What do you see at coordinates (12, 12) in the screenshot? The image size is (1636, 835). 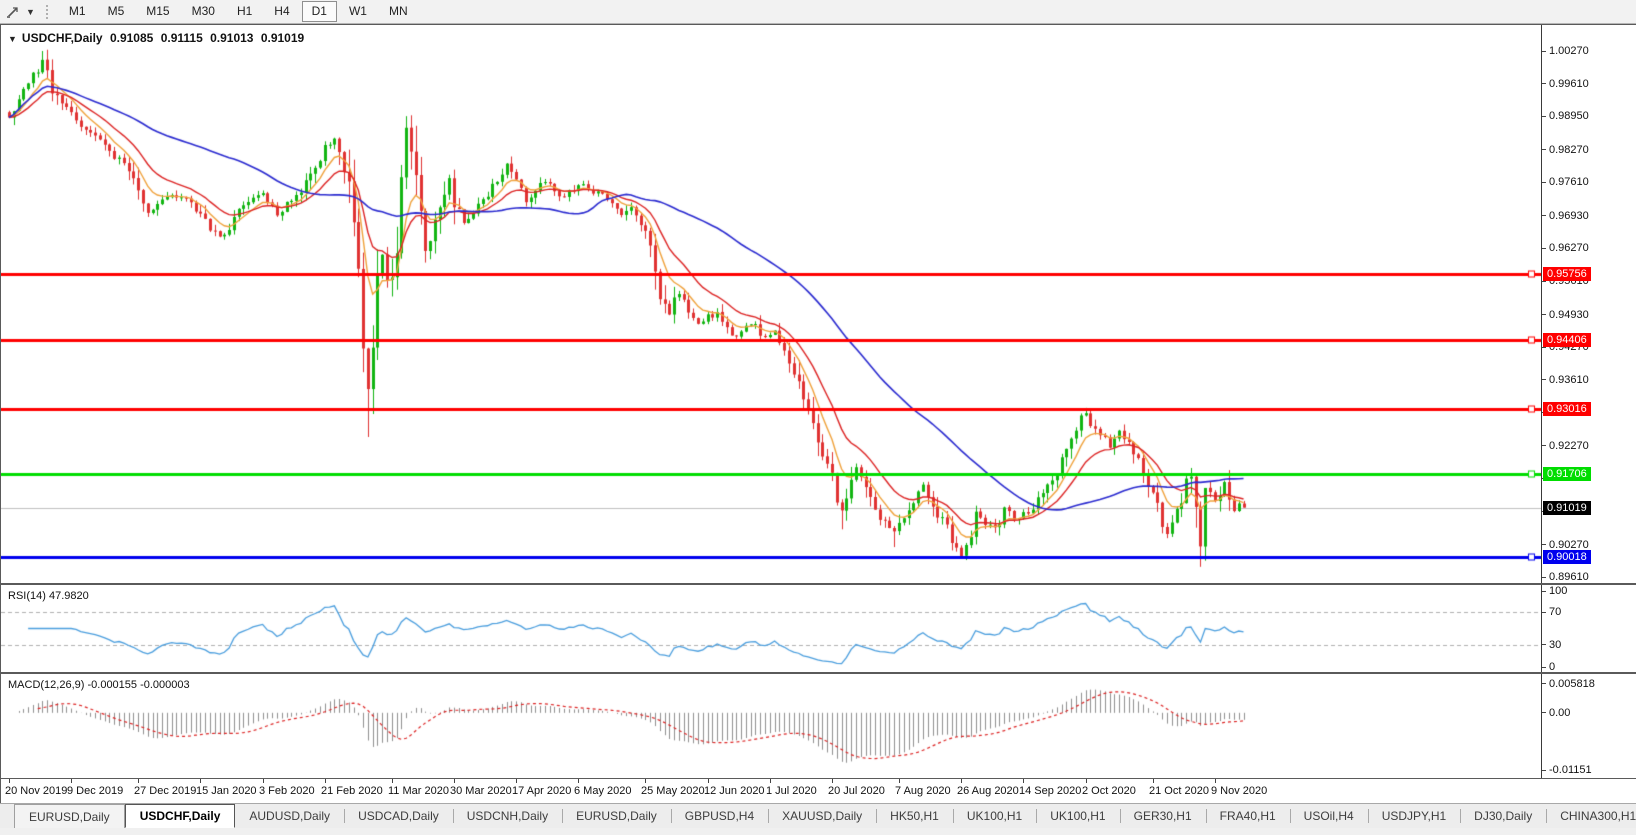 I see `crosshair-tool-icon` at bounding box center [12, 12].